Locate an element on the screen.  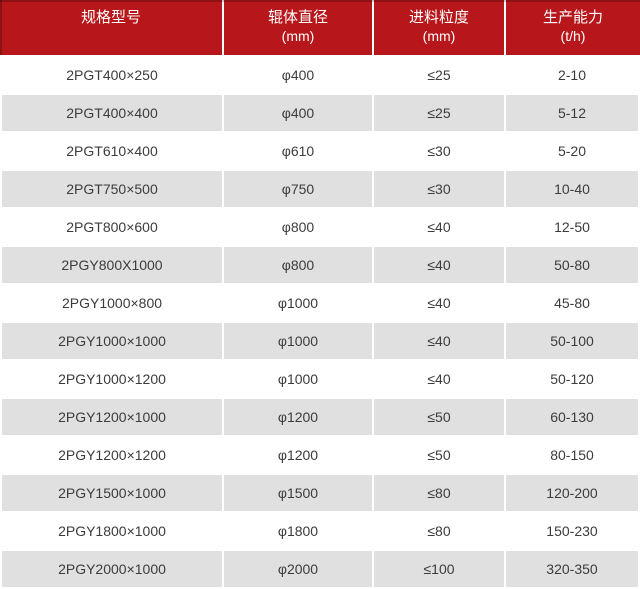
table-row: 2PGY800X1000 φ800 ≤40 50-80 is located at coordinates (320, 265).